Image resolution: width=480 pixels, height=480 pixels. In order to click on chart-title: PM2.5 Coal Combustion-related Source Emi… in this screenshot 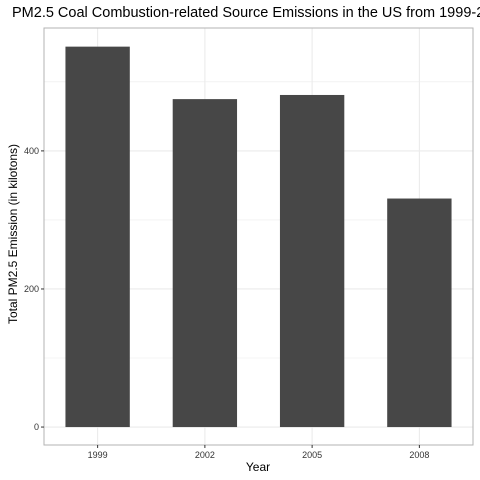, I will do `click(246, 13)`.